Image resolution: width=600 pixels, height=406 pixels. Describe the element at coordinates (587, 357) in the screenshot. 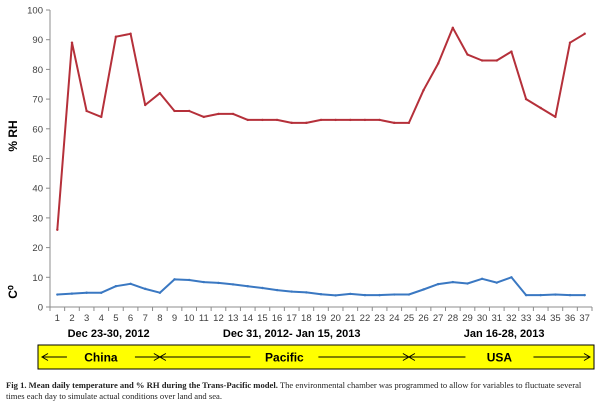

I see `region-arrowhead-right` at that location.